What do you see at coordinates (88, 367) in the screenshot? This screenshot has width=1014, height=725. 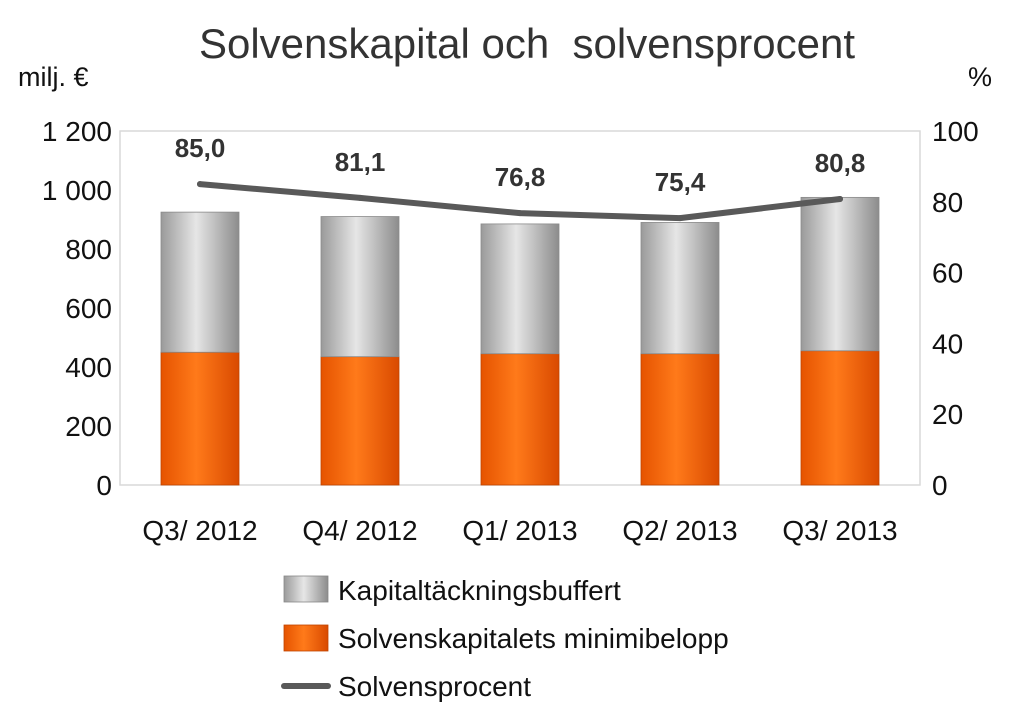 I see `y-left-tick-label: 400` at bounding box center [88, 367].